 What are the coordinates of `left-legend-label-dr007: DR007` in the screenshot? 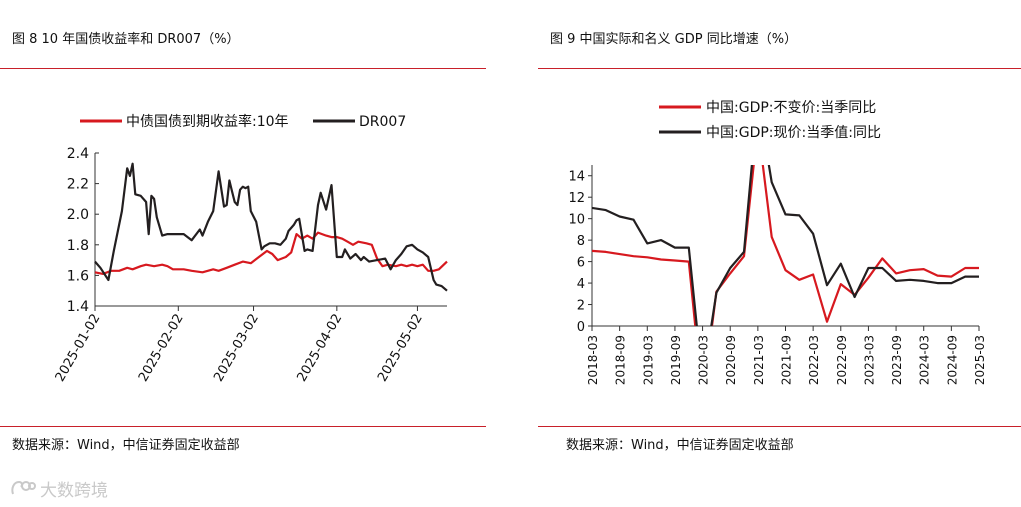 It's located at (382, 122).